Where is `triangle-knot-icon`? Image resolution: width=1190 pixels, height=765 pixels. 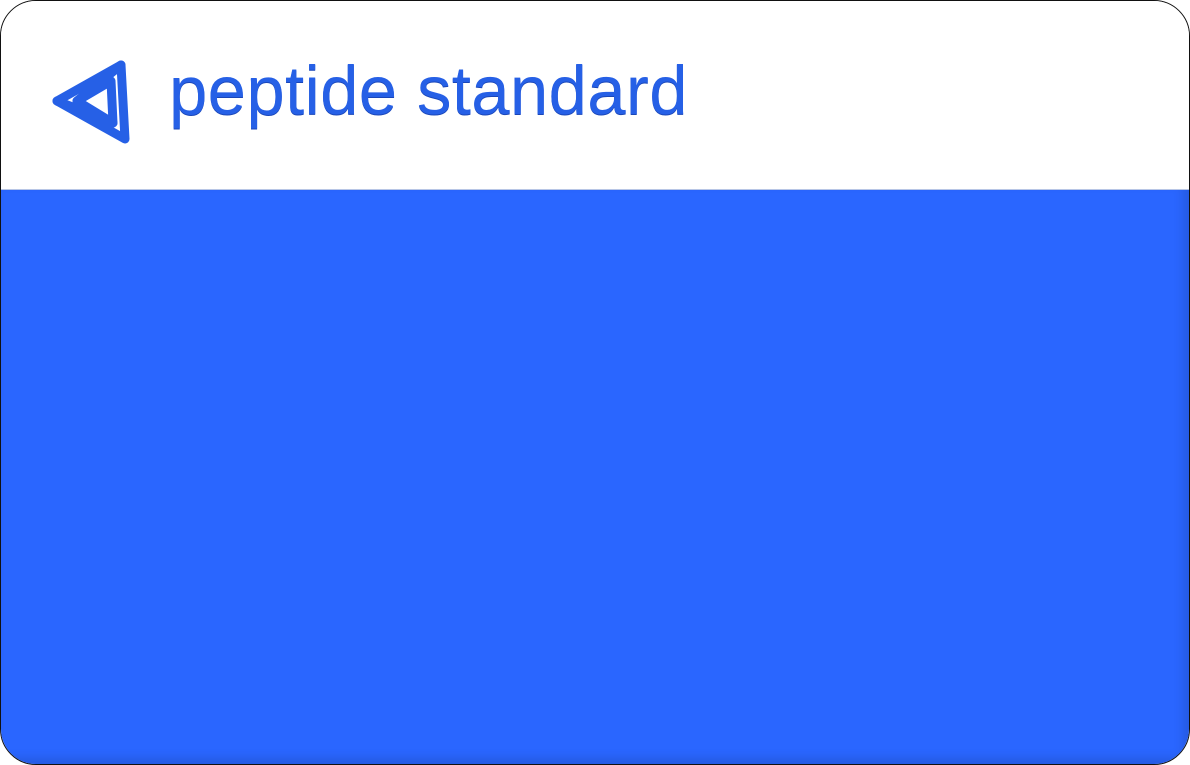
triangle-knot-icon is located at coordinates (91, 102).